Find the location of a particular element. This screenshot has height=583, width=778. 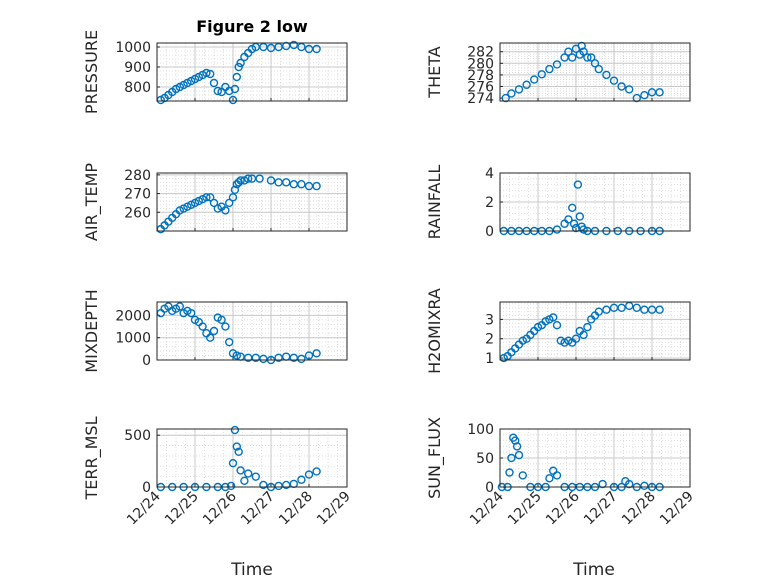

y-tick-label: 260 is located at coordinates (137, 213).